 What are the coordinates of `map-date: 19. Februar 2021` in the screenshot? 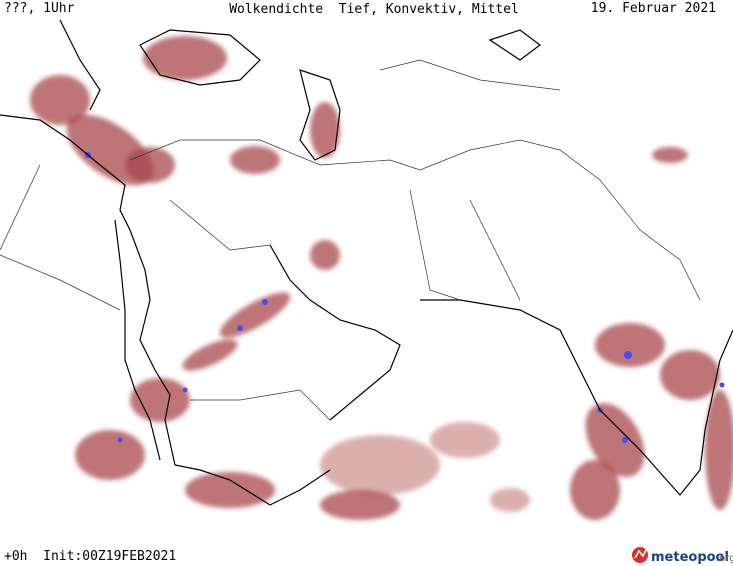 It's located at (653, 8).